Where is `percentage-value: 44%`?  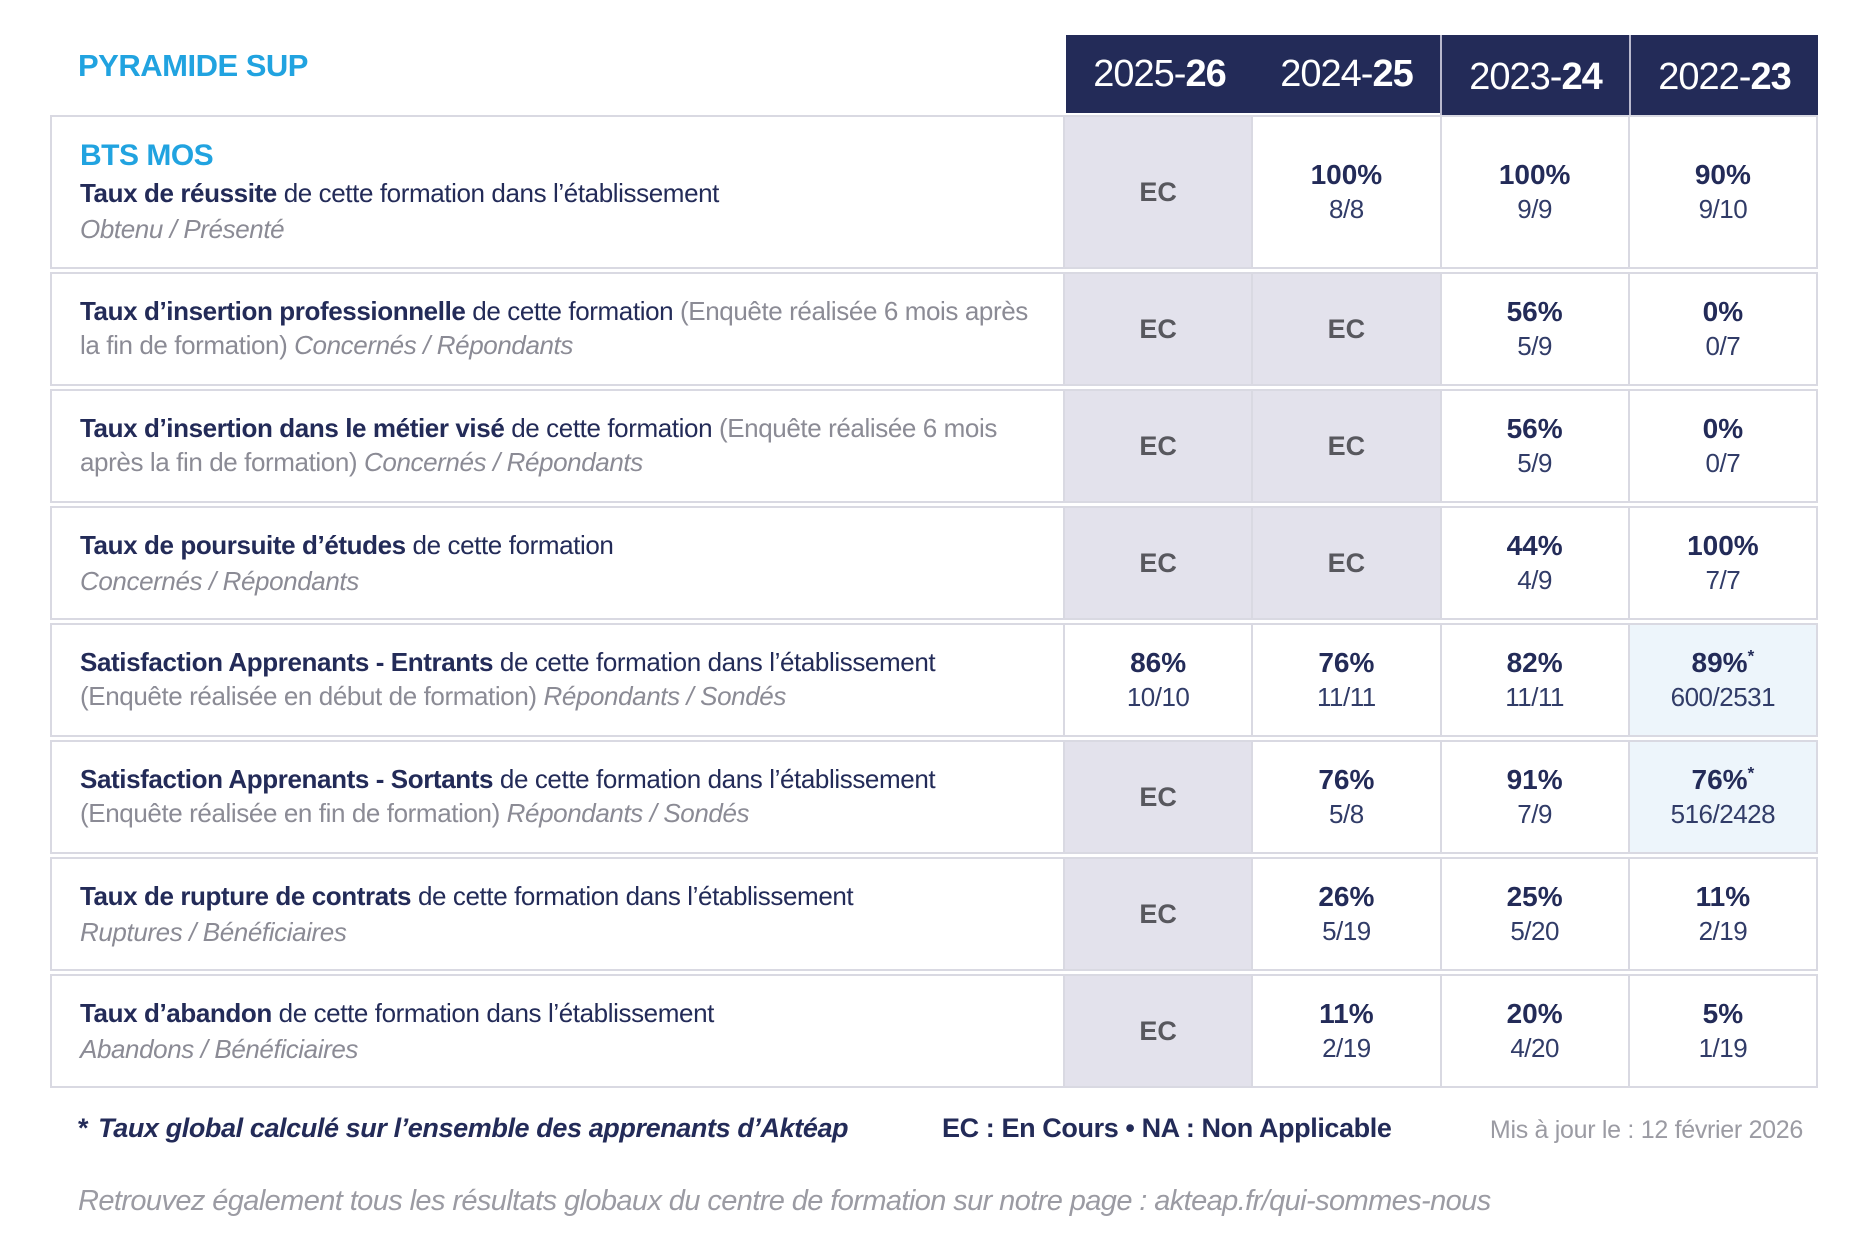 percentage-value: 44% is located at coordinates (1535, 546).